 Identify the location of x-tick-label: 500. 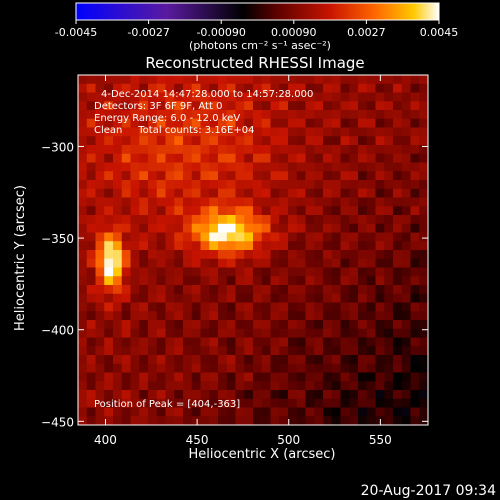
(288, 440).